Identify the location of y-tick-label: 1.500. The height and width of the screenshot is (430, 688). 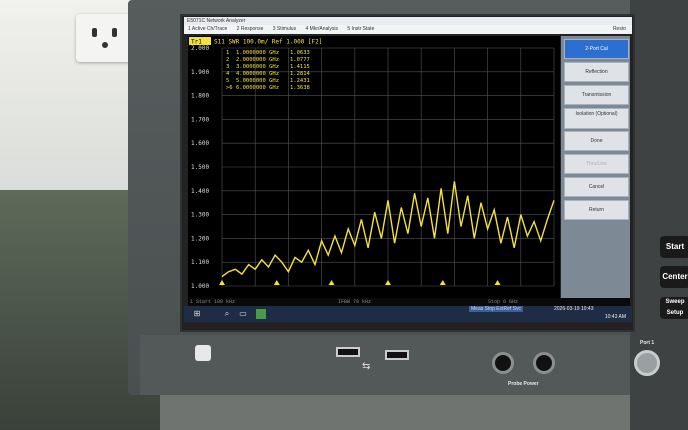
(200, 167).